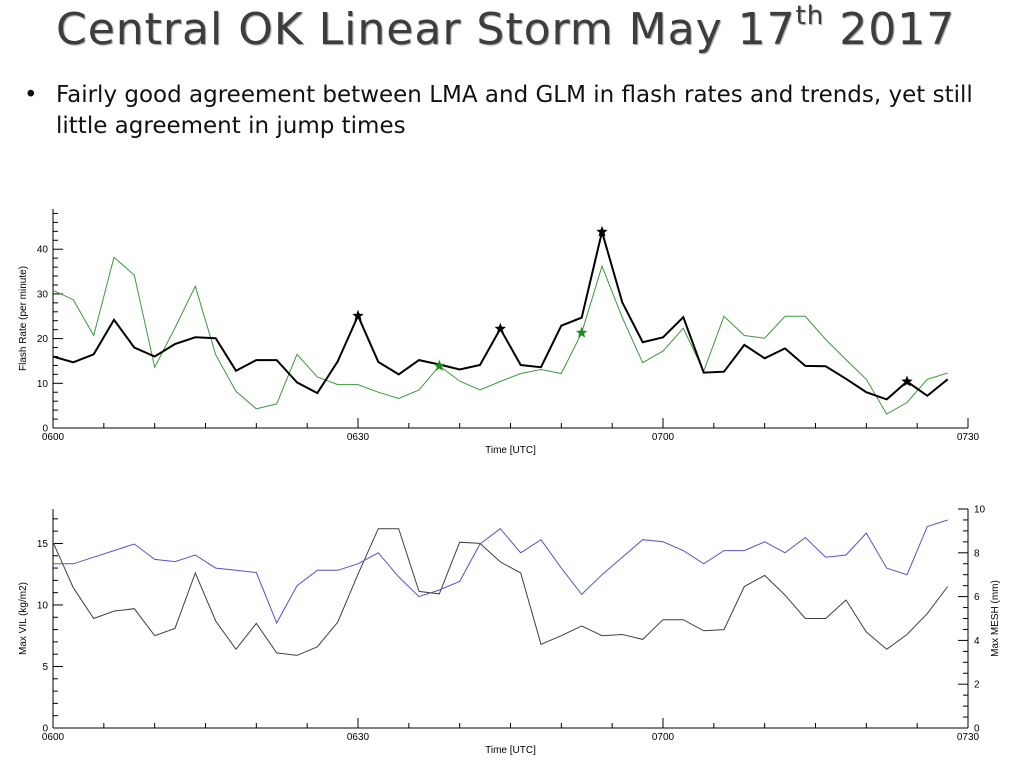 The width and height of the screenshot is (1024, 768). What do you see at coordinates (977, 597) in the screenshot?
I see `y-right-tick-label: 6` at bounding box center [977, 597].